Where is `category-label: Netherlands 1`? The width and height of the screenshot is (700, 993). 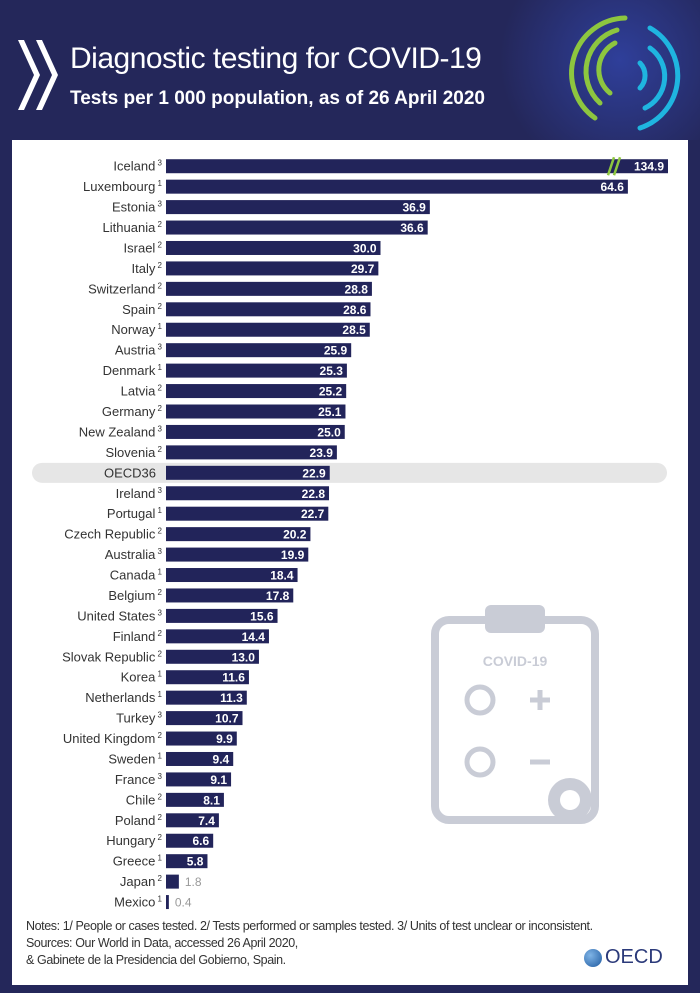 category-label: Netherlands 1 is located at coordinates (123, 697).